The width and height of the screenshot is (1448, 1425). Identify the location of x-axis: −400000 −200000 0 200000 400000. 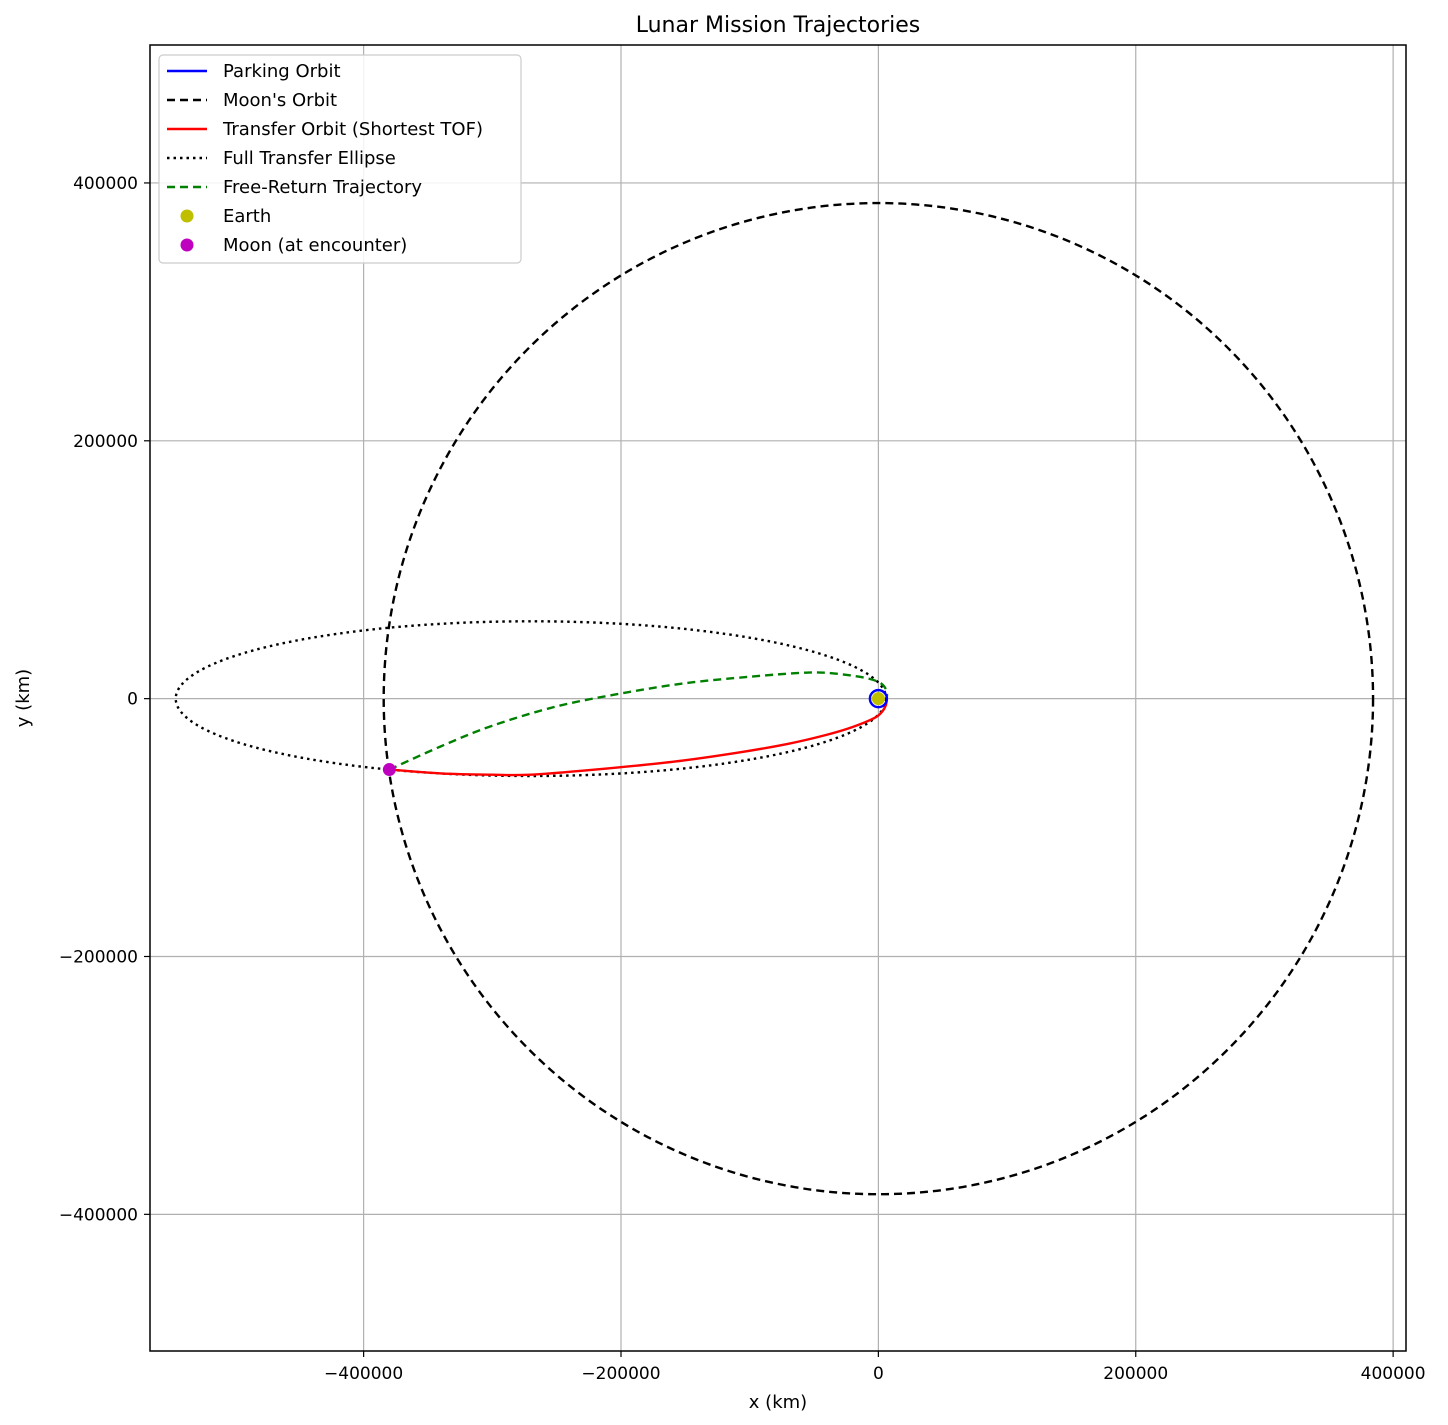
(875, 1367).